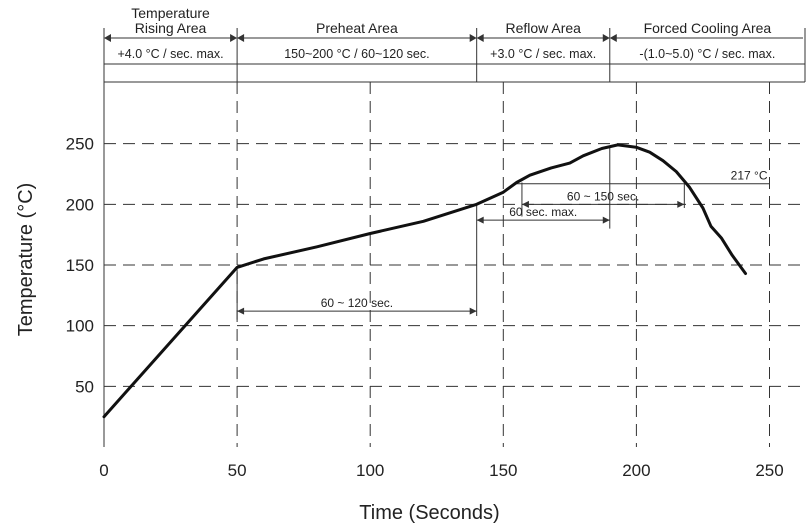 This screenshot has width=812, height=527. What do you see at coordinates (80, 144) in the screenshot?
I see `y-tick-label: 250` at bounding box center [80, 144].